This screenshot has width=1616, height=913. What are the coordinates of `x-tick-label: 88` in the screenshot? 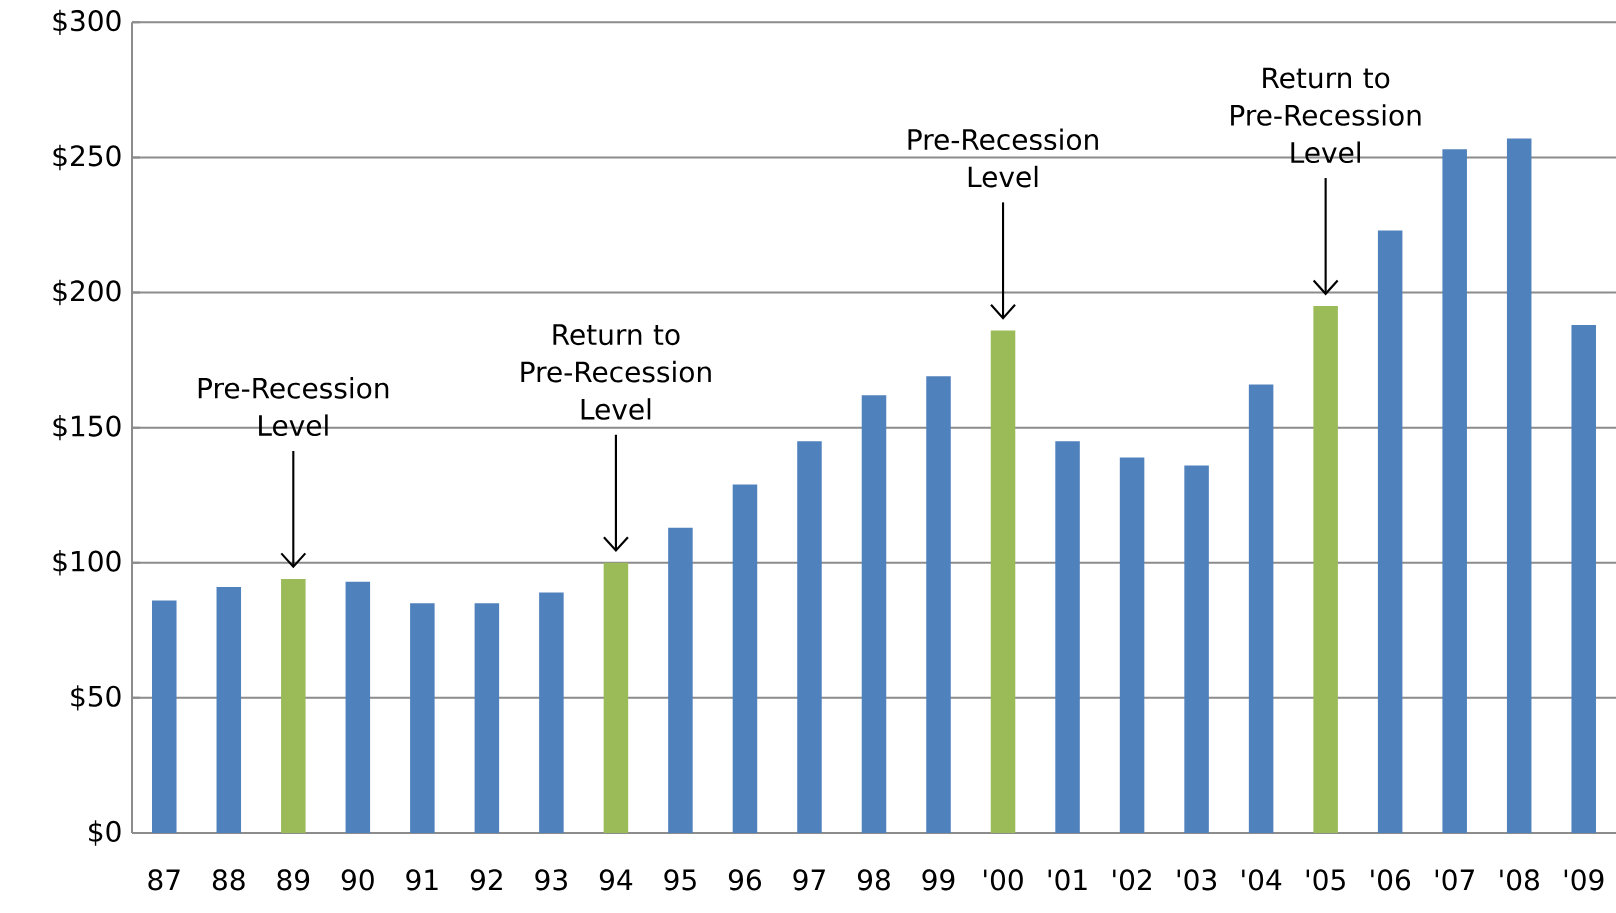 It's located at (228, 880).